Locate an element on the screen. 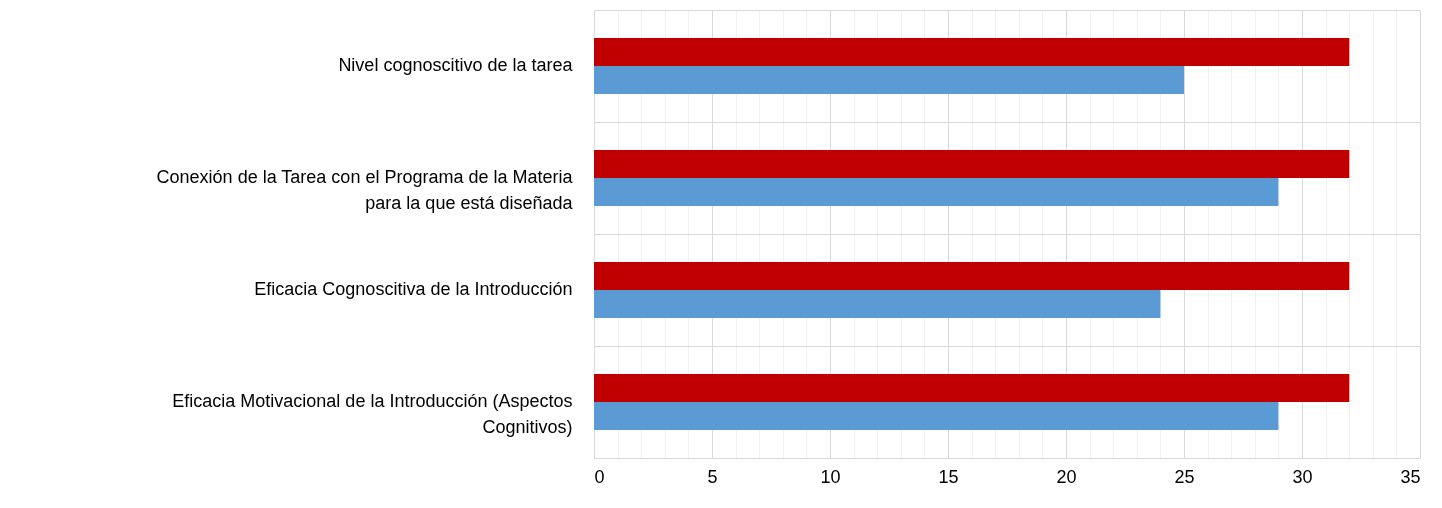 The height and width of the screenshot is (508, 1442). y-tick-label: Conexión de la Tarea con el Programa de la Materia para la que está diseñada is located at coordinates (365, 190).